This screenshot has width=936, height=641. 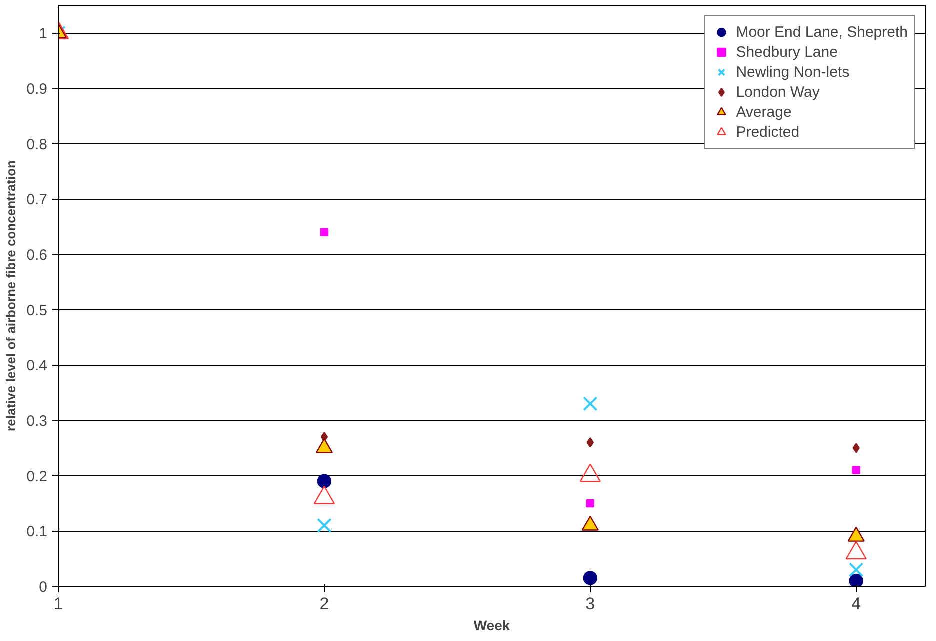 I want to click on y-tick-label: 0.9, so click(x=37, y=89).